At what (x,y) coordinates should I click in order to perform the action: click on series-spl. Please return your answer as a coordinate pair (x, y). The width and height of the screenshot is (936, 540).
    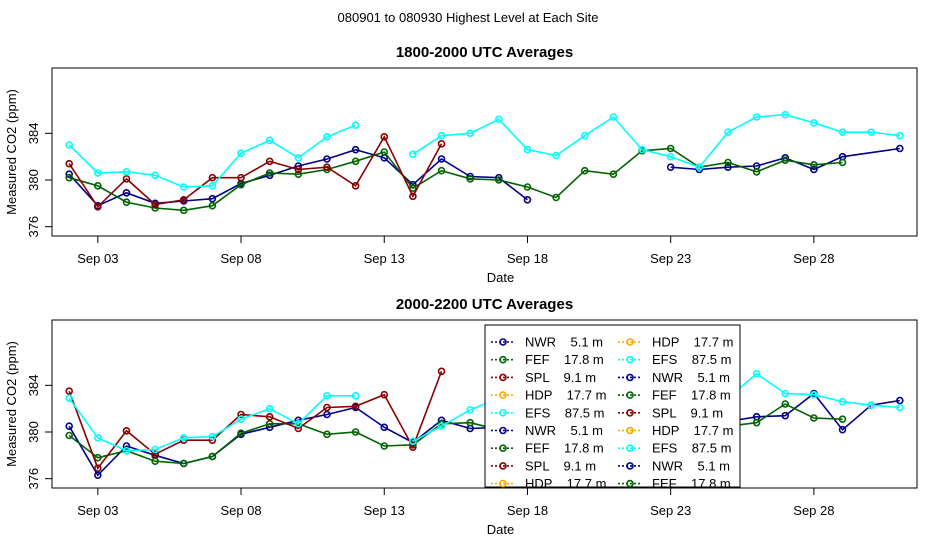
    Looking at the image, I should click on (255, 419).